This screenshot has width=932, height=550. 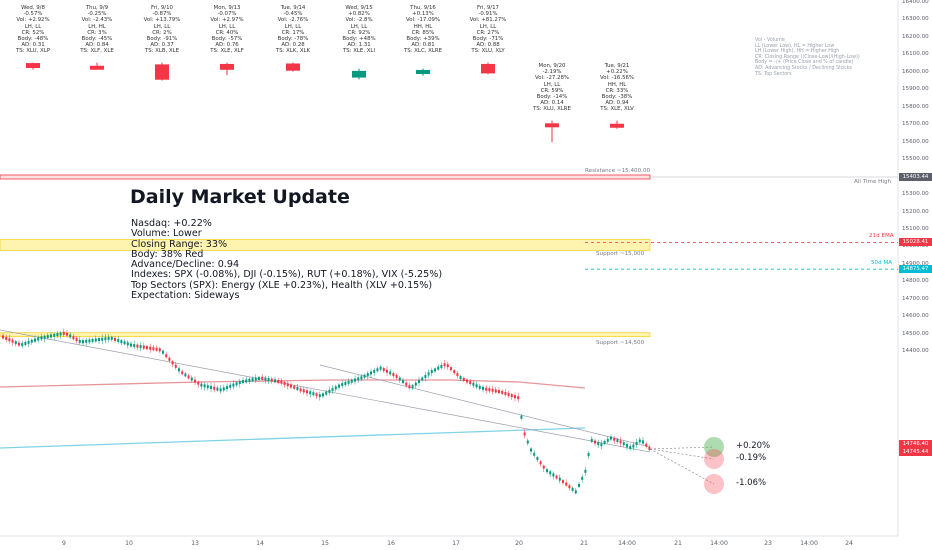 I want to click on card-line: CR: 59%, so click(x=552, y=90).